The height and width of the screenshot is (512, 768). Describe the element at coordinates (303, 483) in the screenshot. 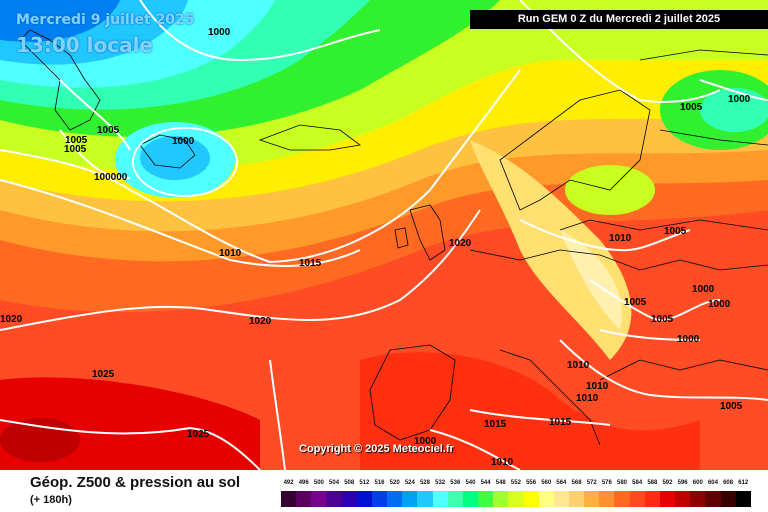

I see `legend-label: 496` at that location.